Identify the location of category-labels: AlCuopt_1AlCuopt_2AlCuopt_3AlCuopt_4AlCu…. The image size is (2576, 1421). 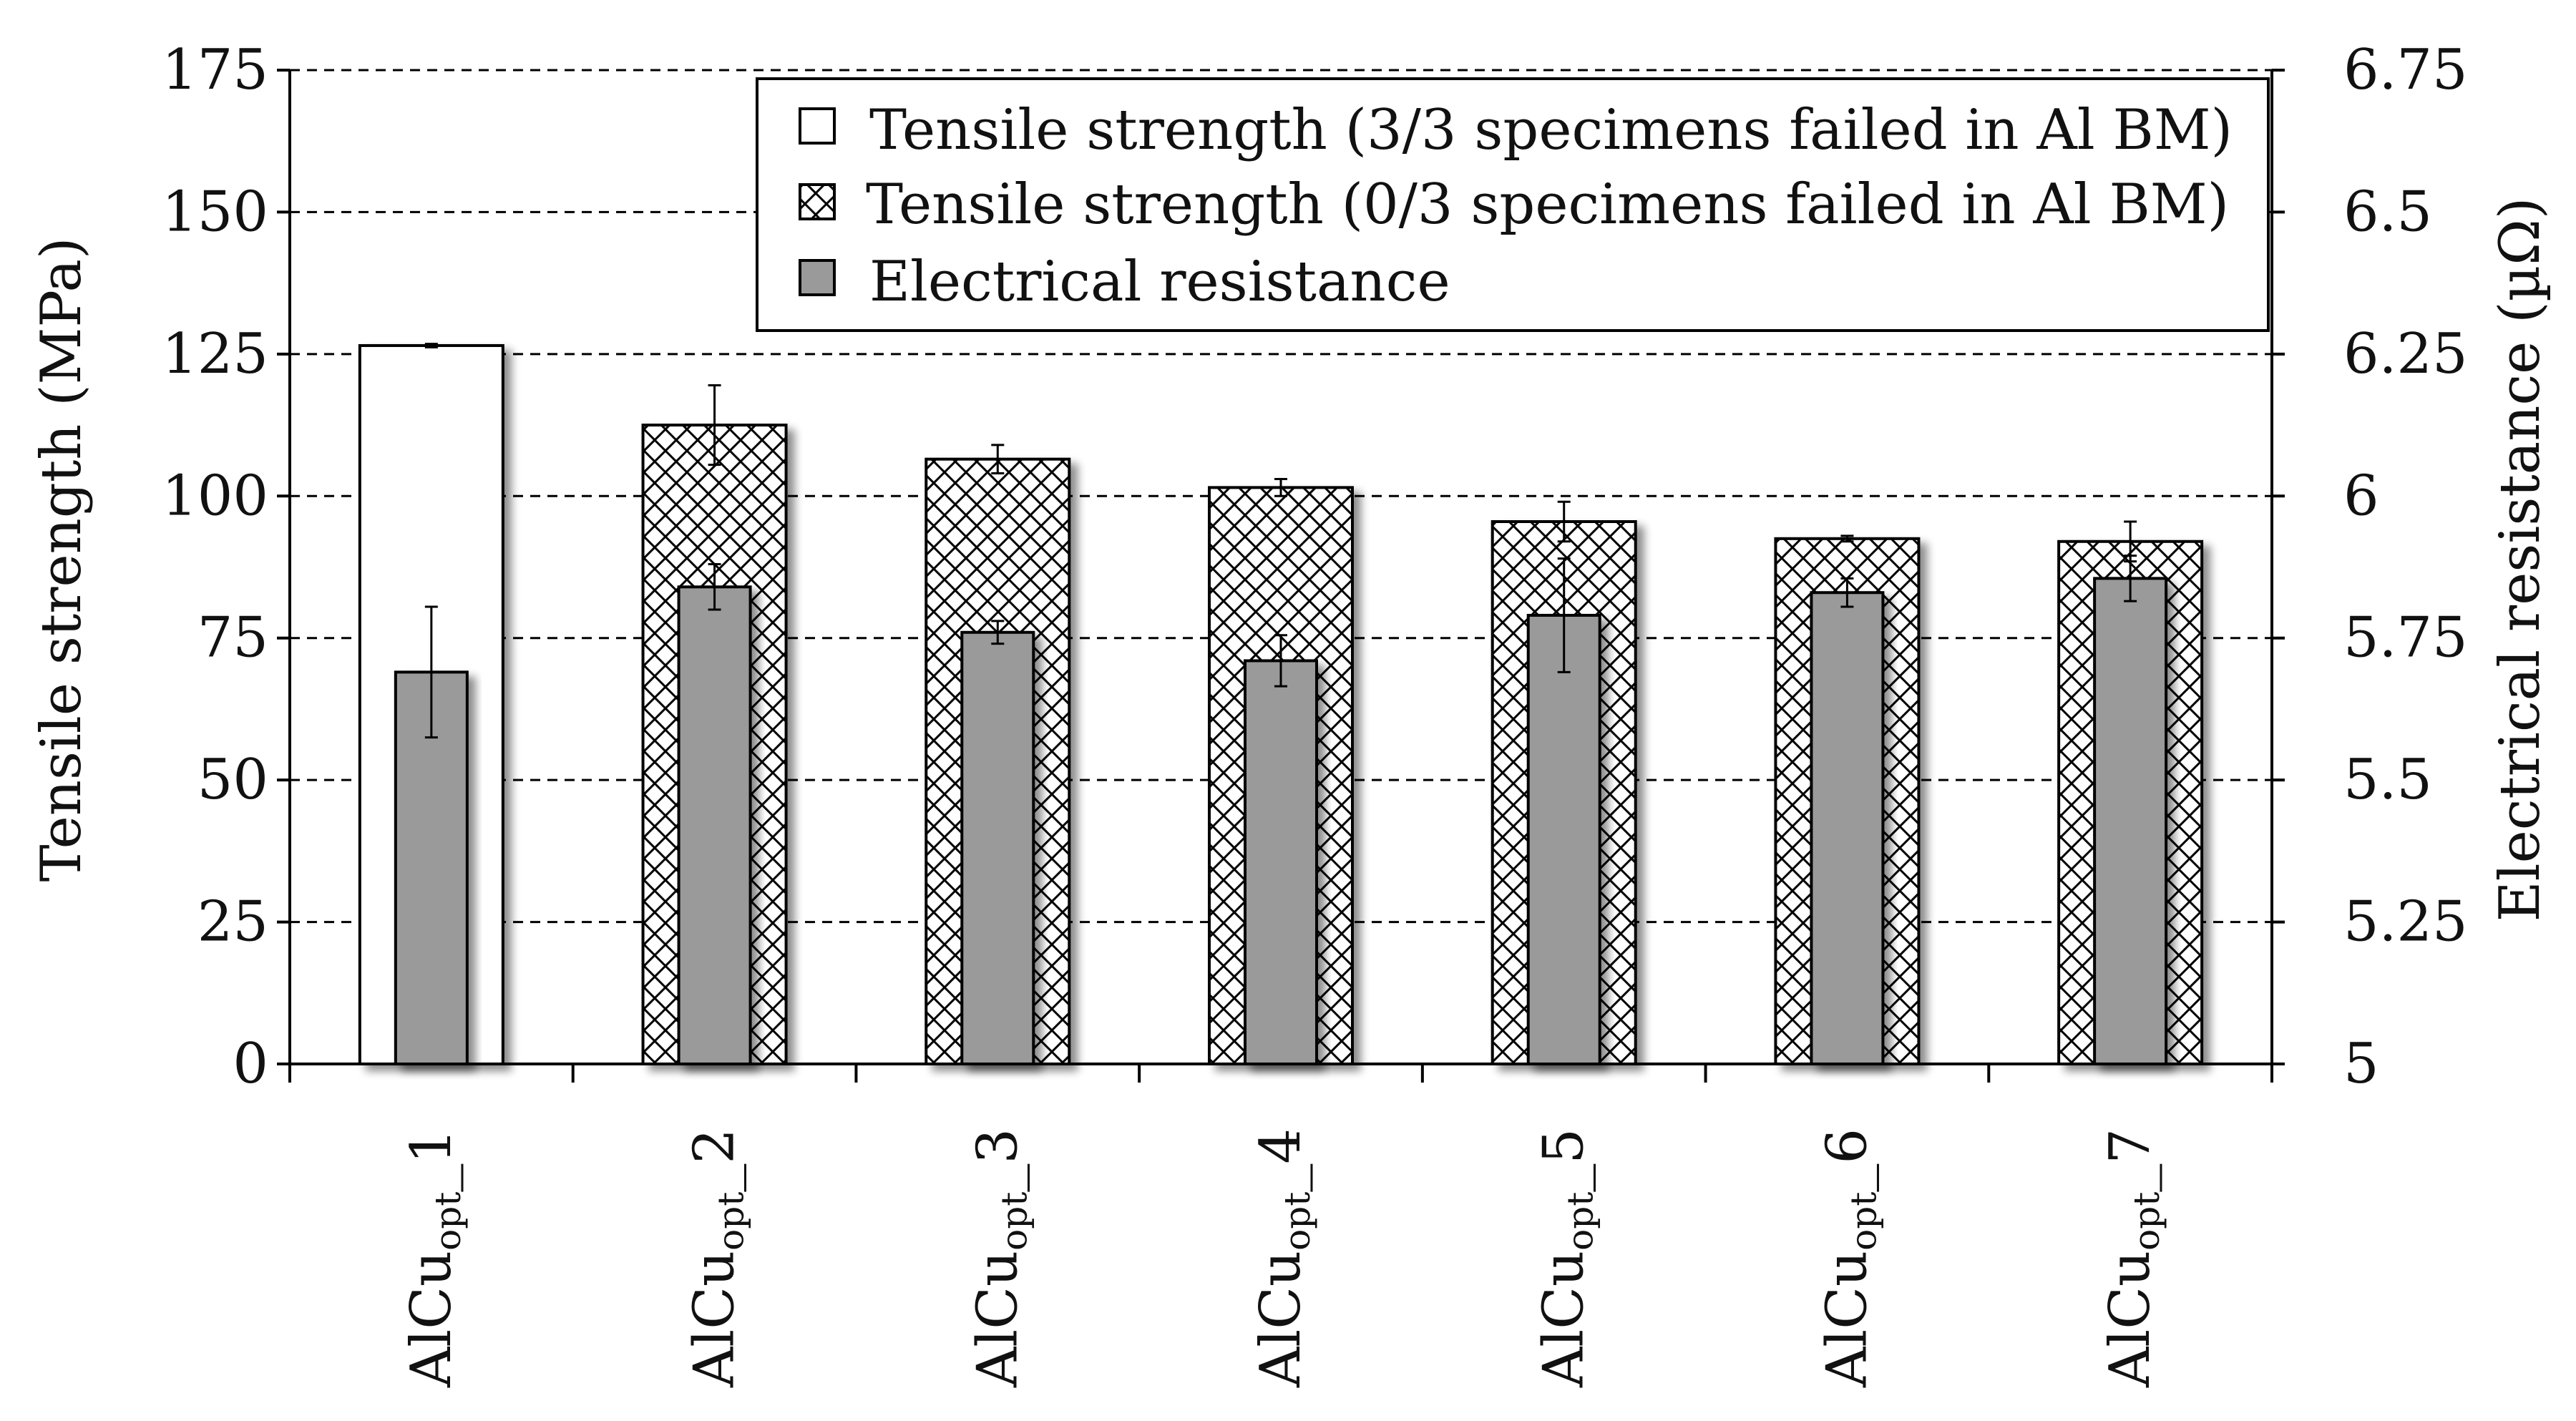
(1283, 1258).